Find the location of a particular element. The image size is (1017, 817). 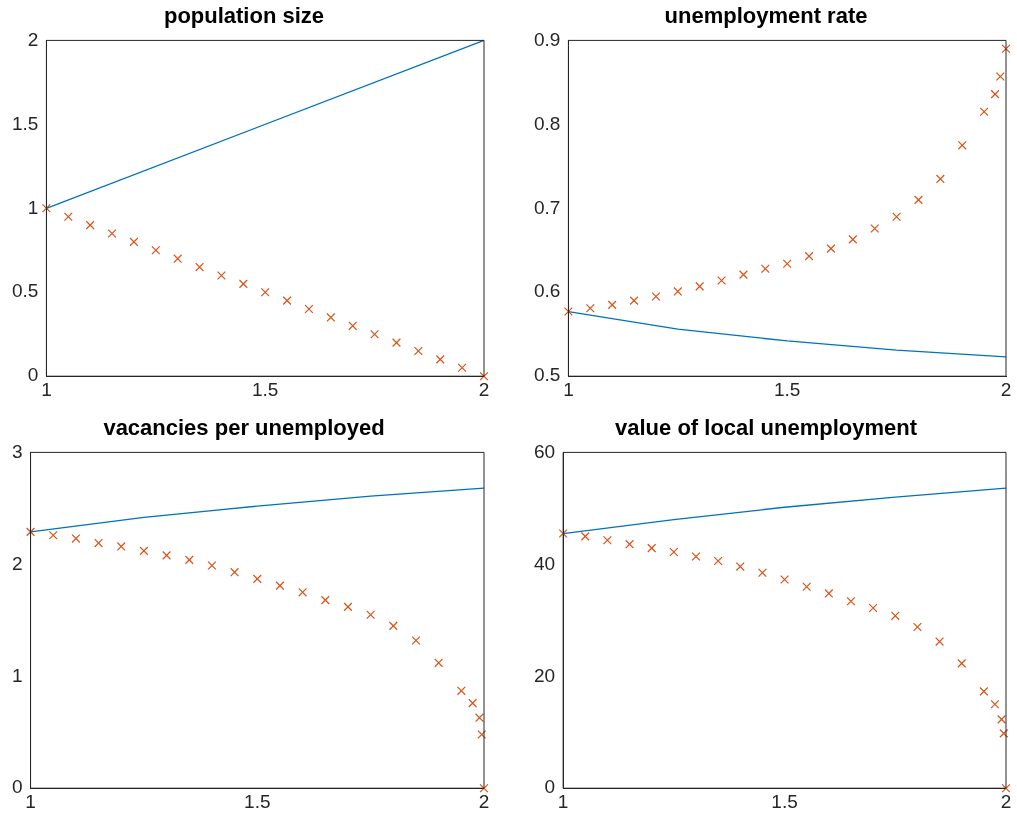

chart-title: vacancies per unemployed is located at coordinates (244, 428).